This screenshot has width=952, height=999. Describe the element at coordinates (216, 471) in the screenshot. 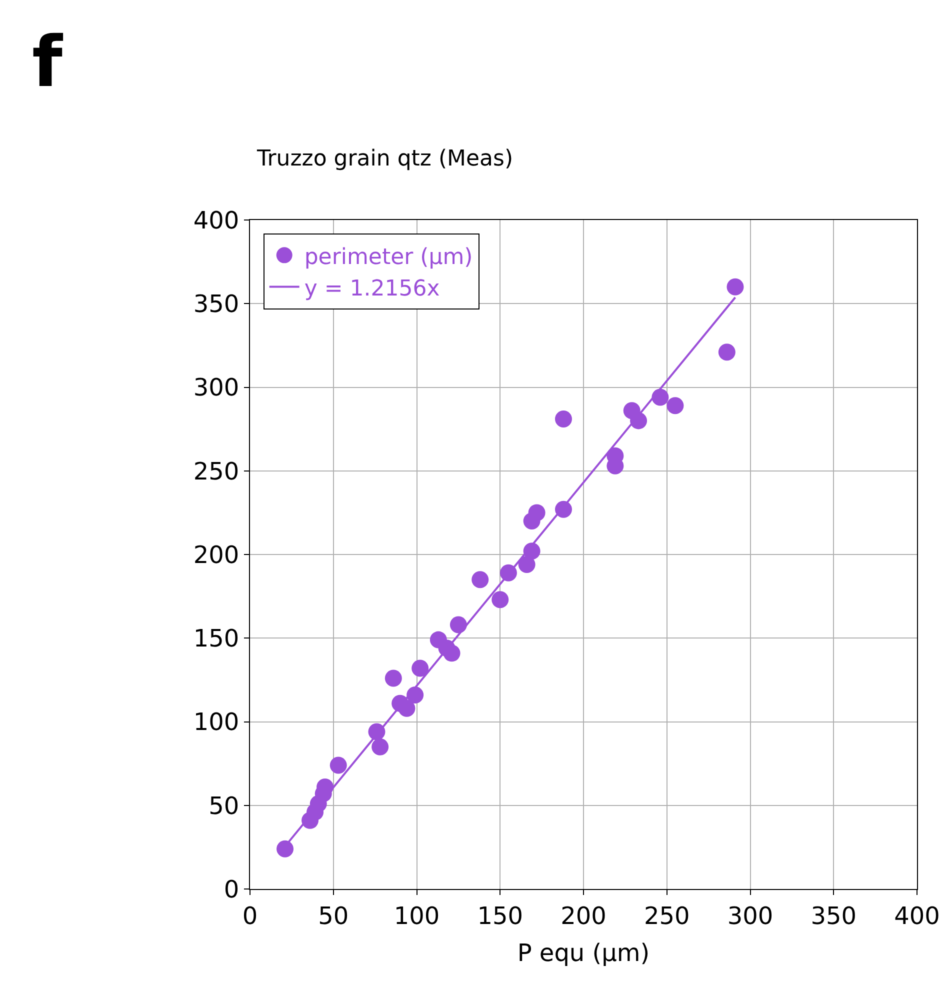

I see `y-tick-label: 250` at that location.